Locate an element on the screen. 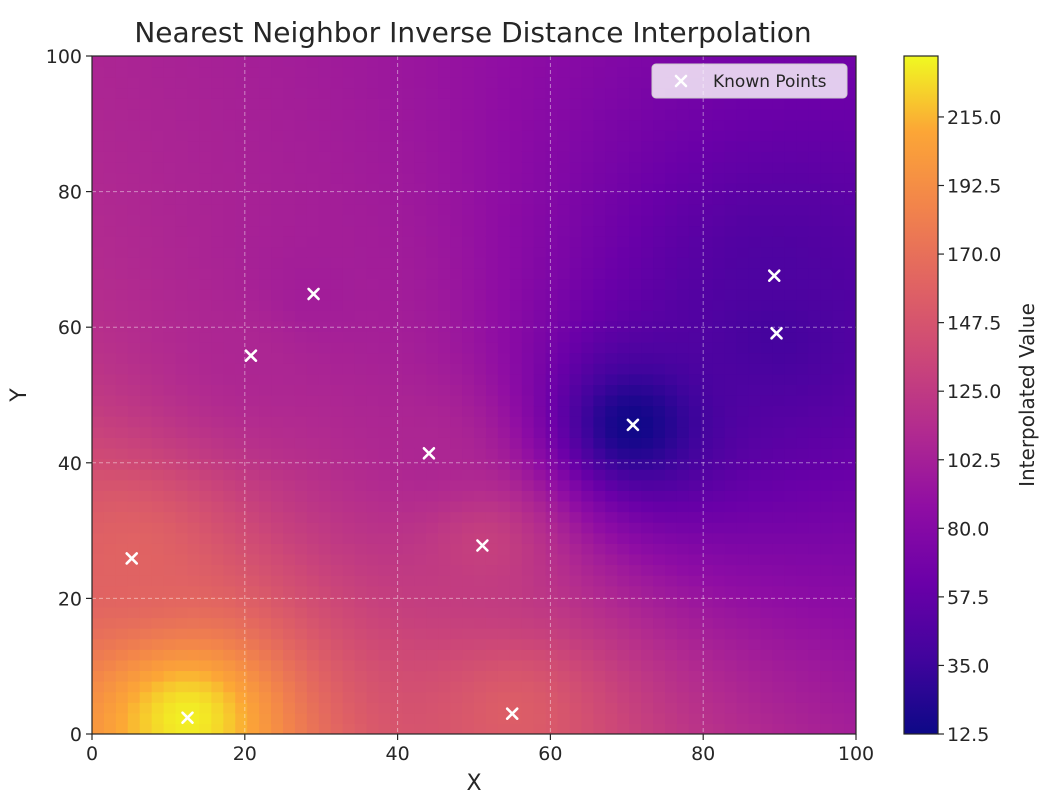  colorbar-tick-label: 147.5 is located at coordinates (974, 324).